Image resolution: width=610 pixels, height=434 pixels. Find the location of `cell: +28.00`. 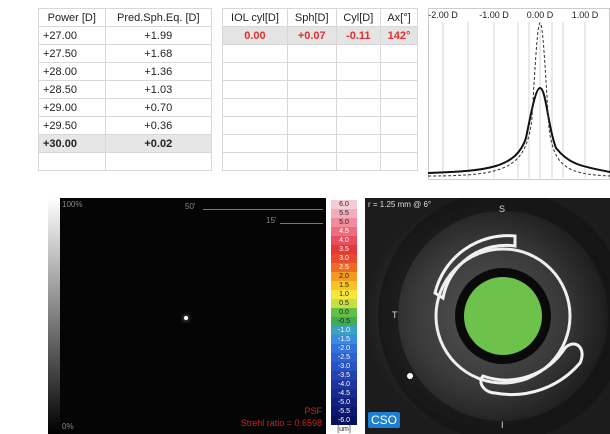

cell: +28.00 is located at coordinates (72, 71).